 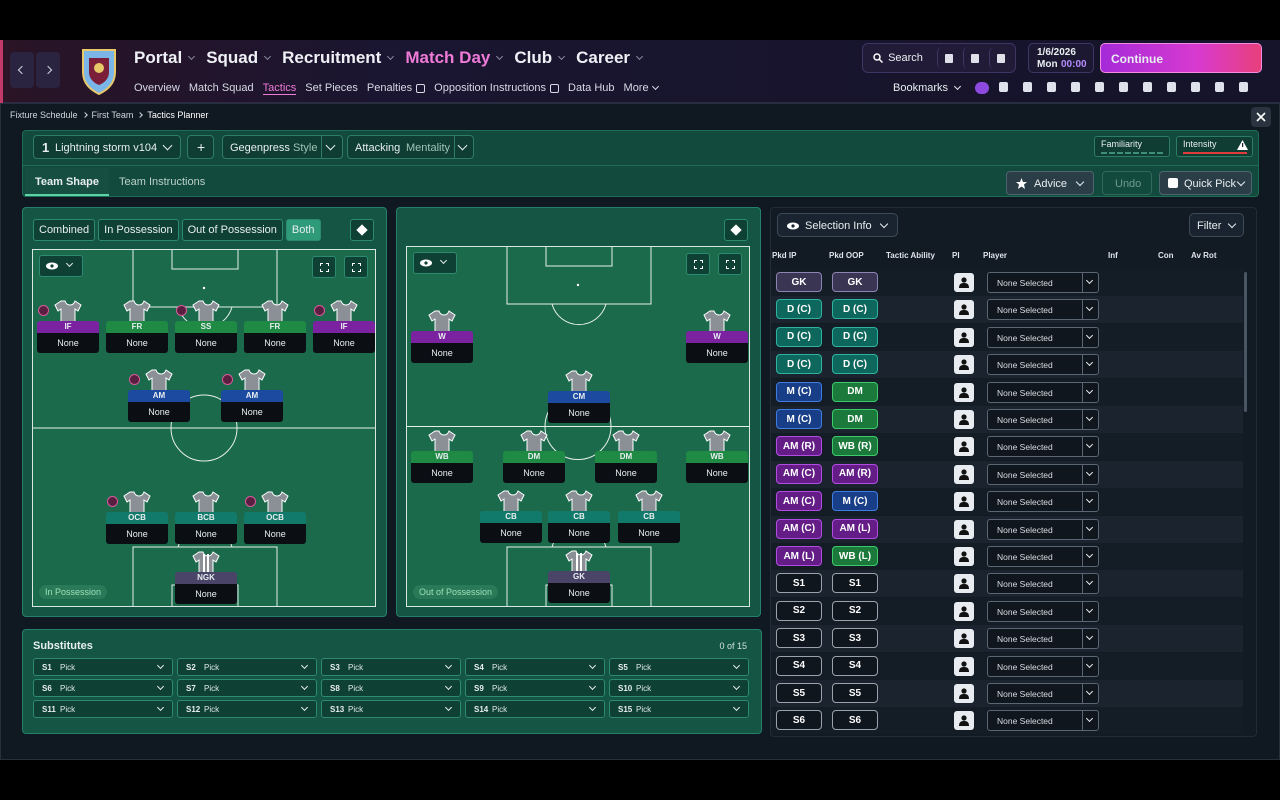 What do you see at coordinates (247, 709) in the screenshot?
I see `substitute-slot: S12 Pick` at bounding box center [247, 709].